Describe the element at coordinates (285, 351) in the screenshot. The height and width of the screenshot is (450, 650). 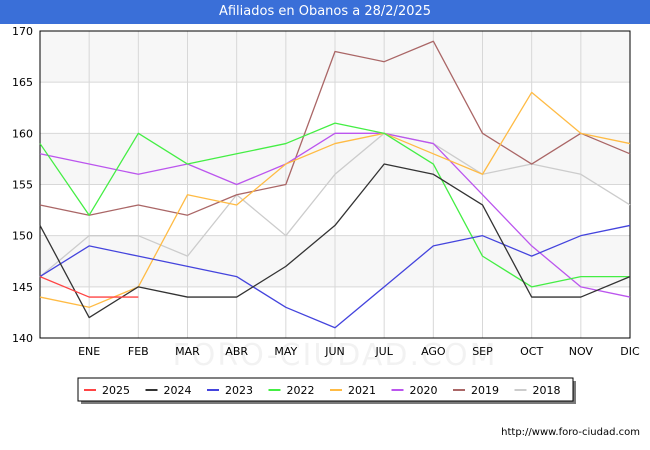
I see `x-tick-label: MAY` at that location.